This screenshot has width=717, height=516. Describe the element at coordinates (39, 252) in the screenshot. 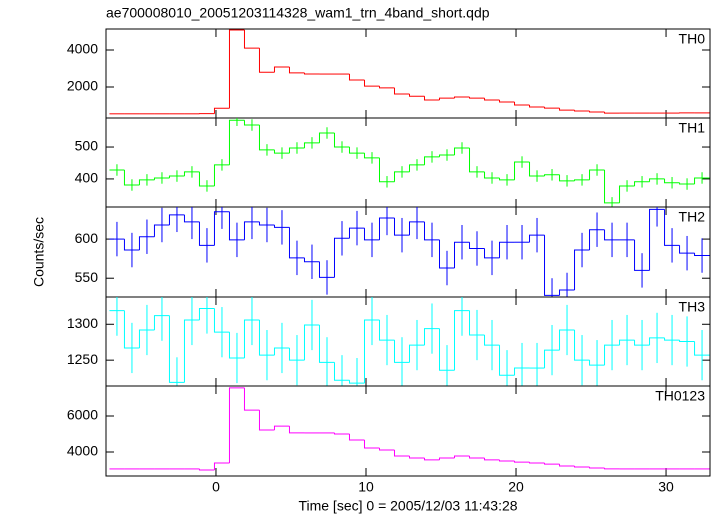

I see `y-axis-label: Counts/sec` at that location.